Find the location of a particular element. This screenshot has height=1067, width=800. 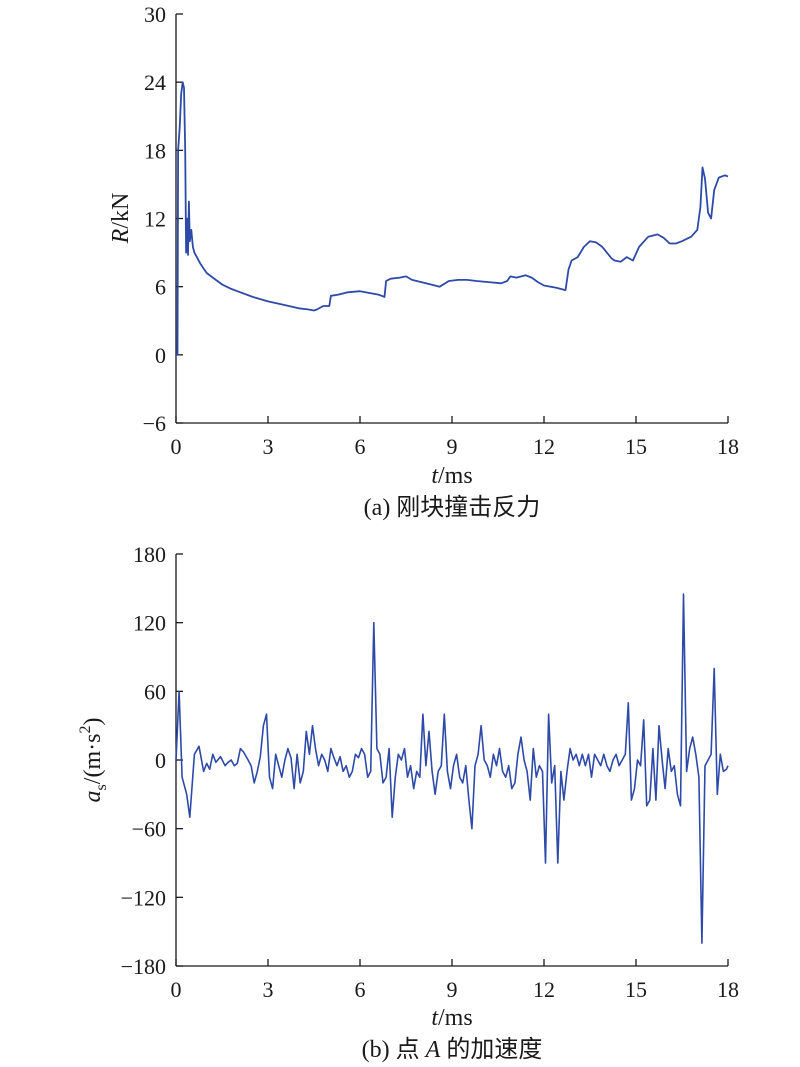

y-tick-label: 6 is located at coordinates (160, 287).